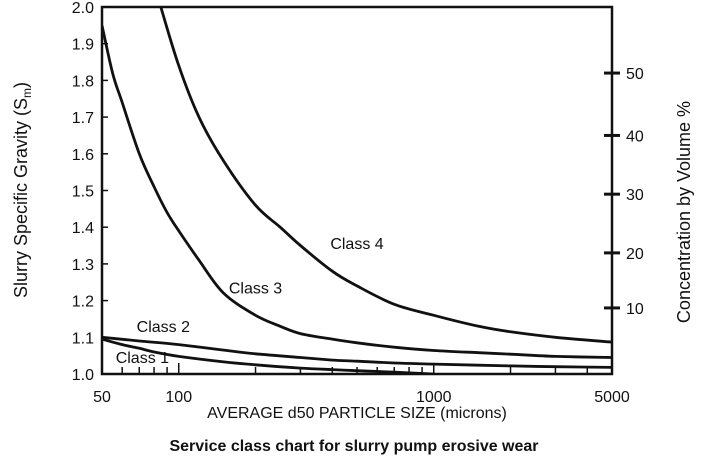  I want to click on y-tick-label-1-5: 1.5, so click(83, 192).